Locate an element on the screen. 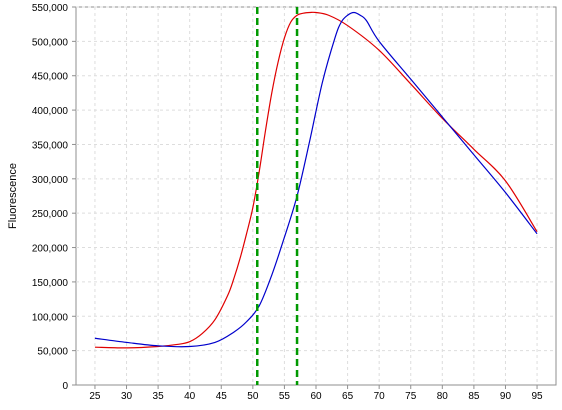  x-tick-label: 45 is located at coordinates (222, 396).